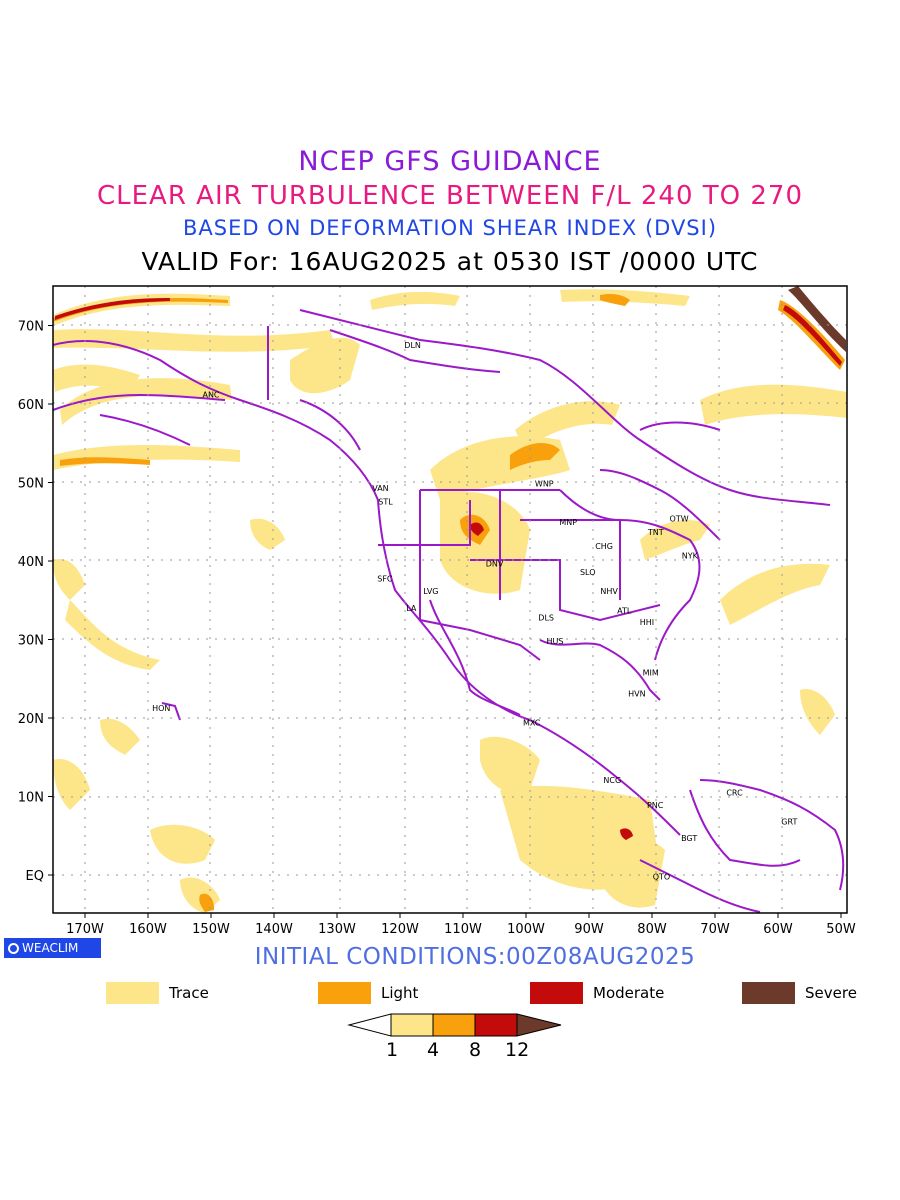 Image resolution: width=900 pixels, height=1200 pixels. What do you see at coordinates (385, 501) in the screenshot?
I see `city-label-stl: STL` at bounding box center [385, 501].